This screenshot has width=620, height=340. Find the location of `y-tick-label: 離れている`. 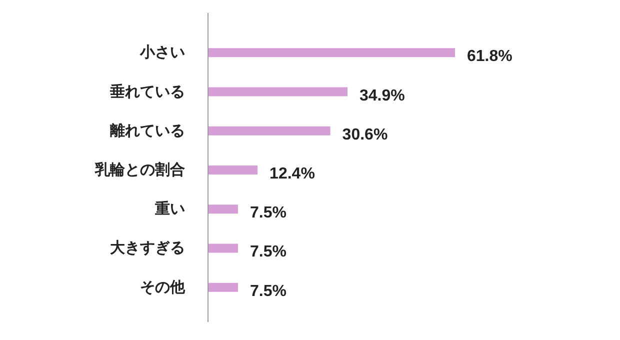

y-tick-label: 離れている is located at coordinates (147, 131).